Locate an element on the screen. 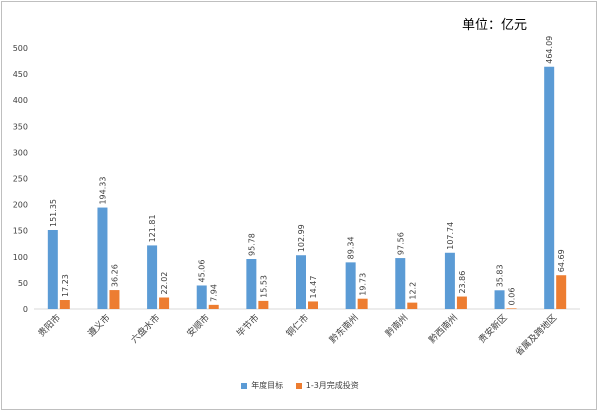 The image size is (600, 413). data-label-completed: 36.26 is located at coordinates (114, 275).